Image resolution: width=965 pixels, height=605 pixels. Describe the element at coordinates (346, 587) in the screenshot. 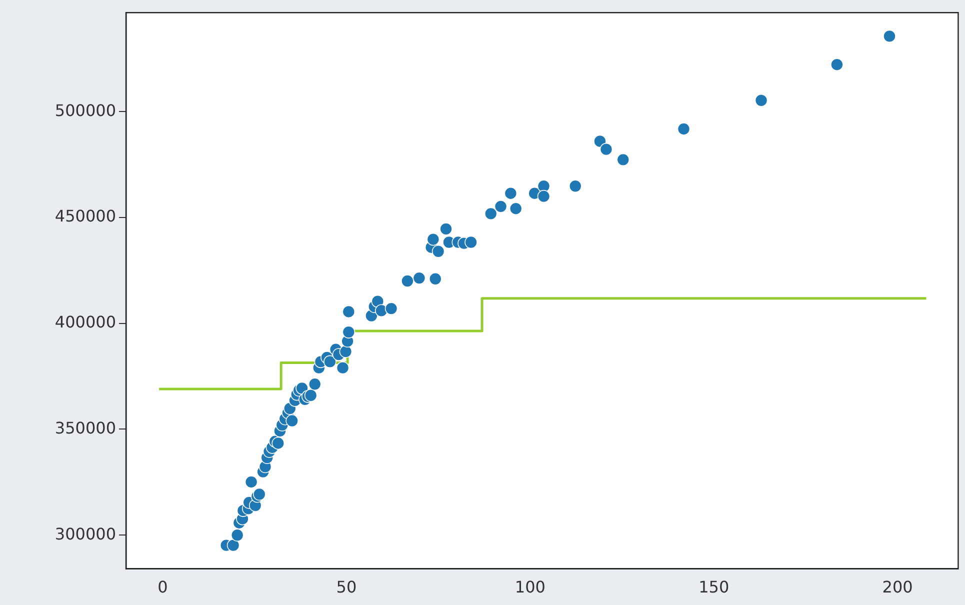

I see `x-tick-label: 50` at that location.